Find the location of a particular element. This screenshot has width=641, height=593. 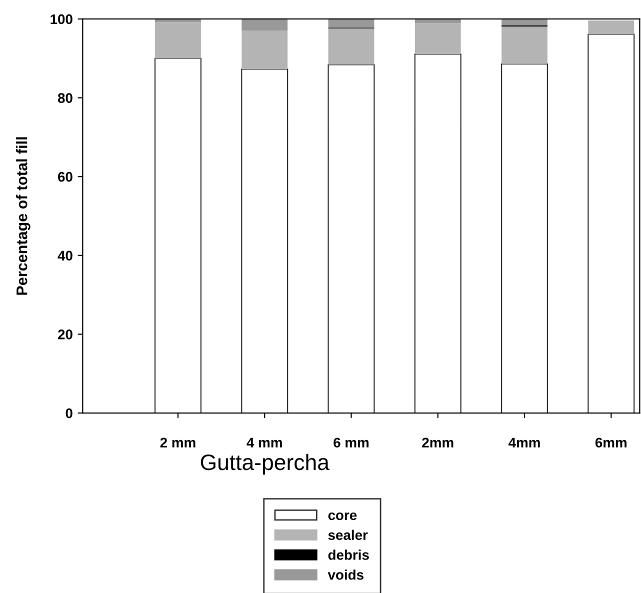

y-tick-label: 60 is located at coordinates (65, 177).